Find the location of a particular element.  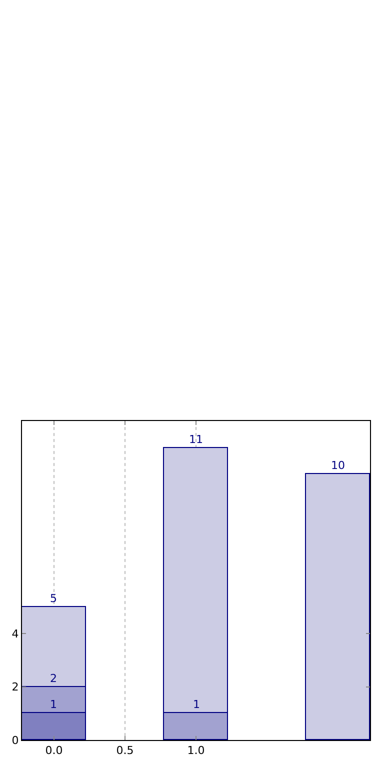

annotation: 10 is located at coordinates (338, 465).